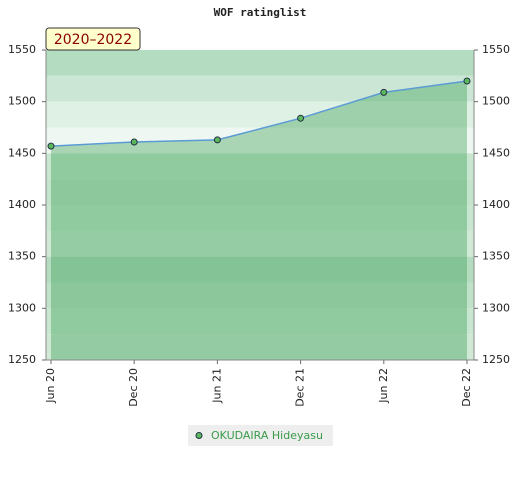  Describe the element at coordinates (466, 387) in the screenshot. I see `x-tick-label: Dec 22` at that location.